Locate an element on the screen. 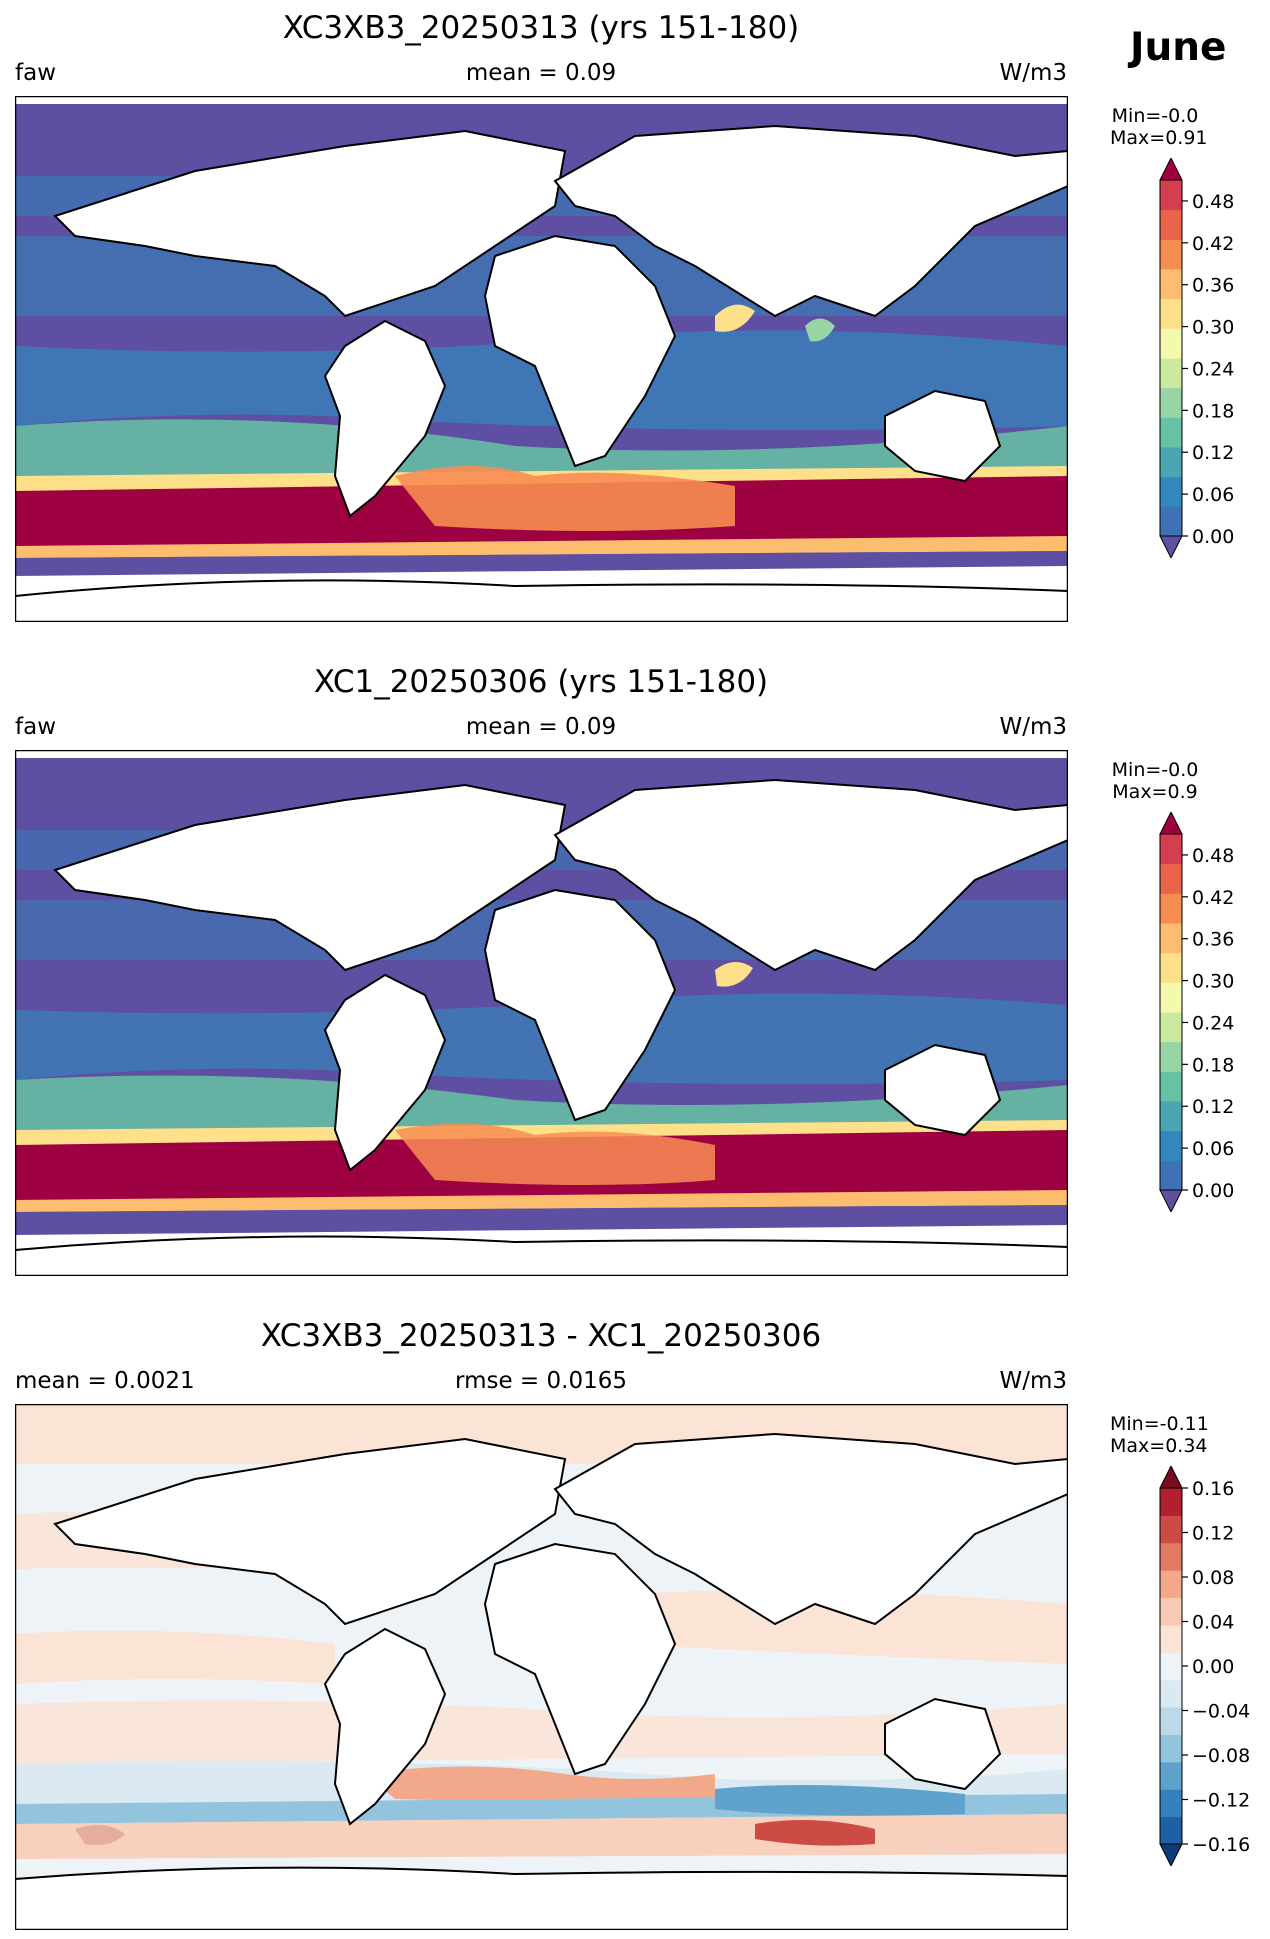 This screenshot has width=1270, height=1939. colorbar-tick-label: 0.04 is located at coordinates (1213, 1623).